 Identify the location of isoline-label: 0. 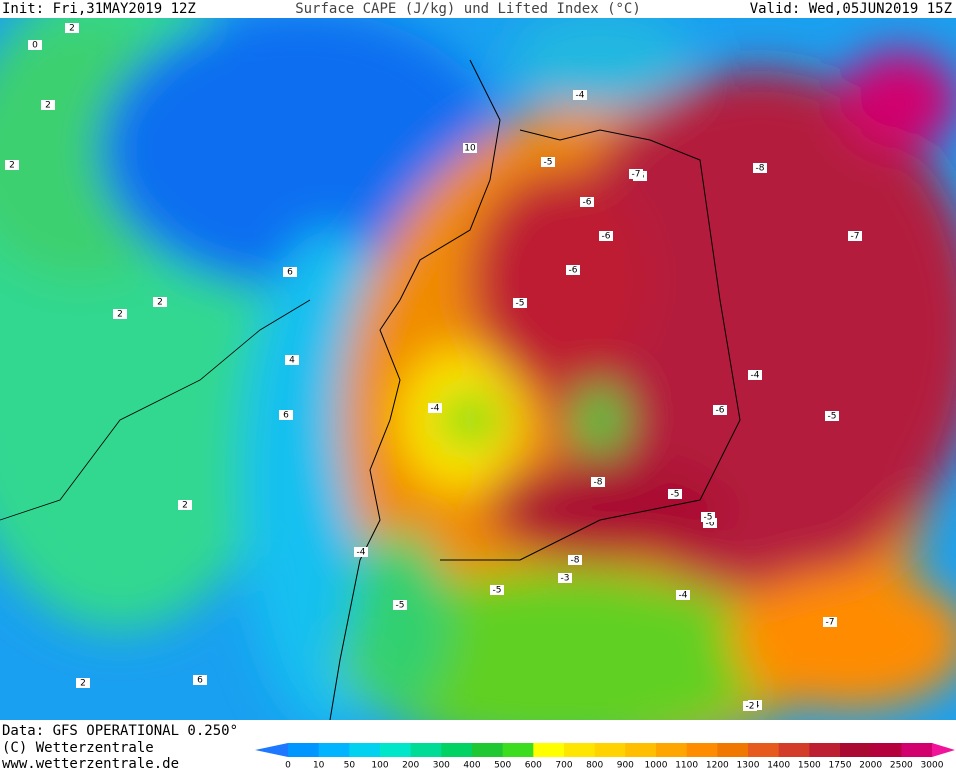
(35, 46).